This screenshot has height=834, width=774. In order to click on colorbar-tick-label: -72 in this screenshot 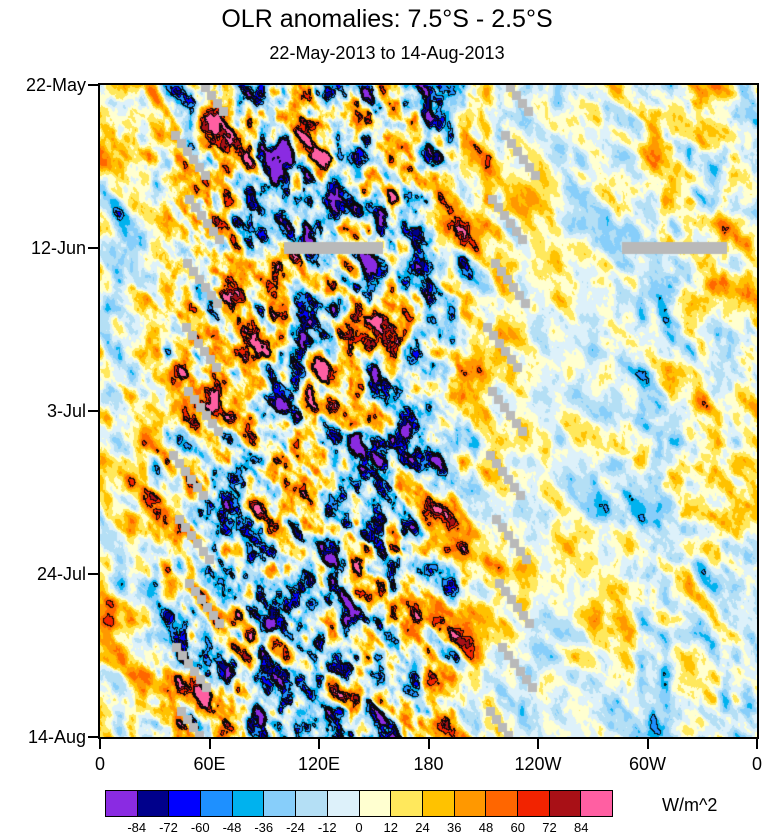, I will do `click(168, 827)`.